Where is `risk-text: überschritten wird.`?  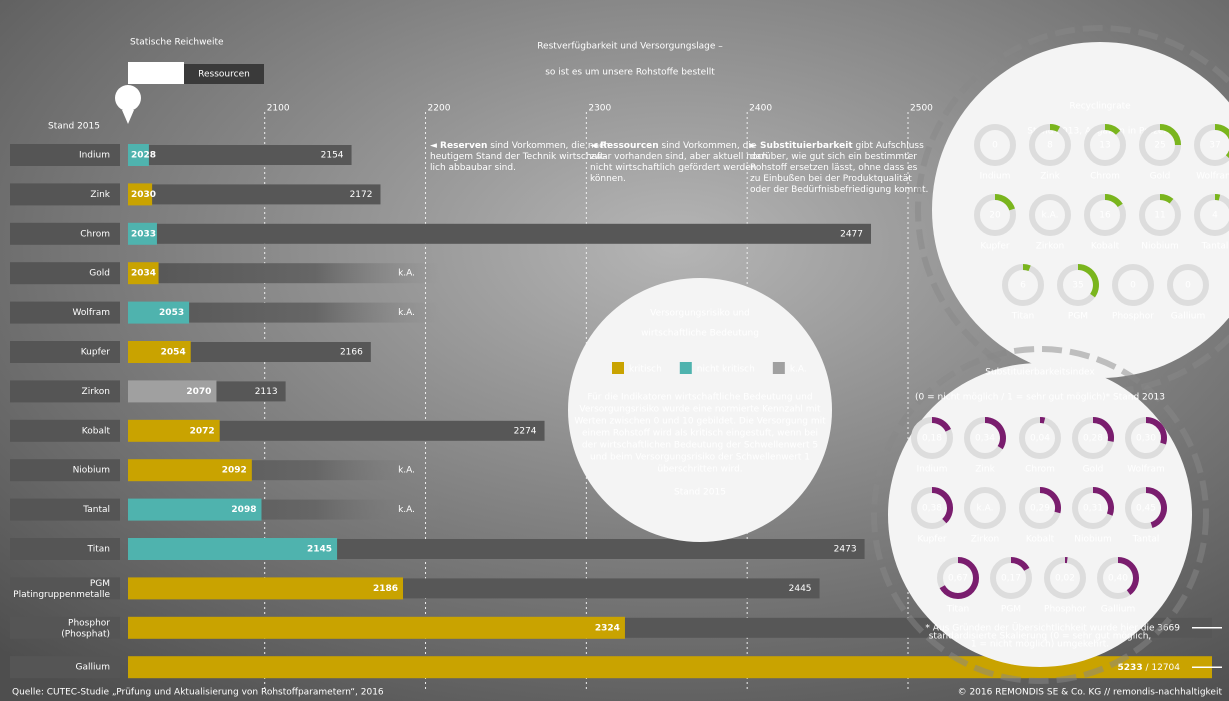 risk-text: überschritten wird. is located at coordinates (699, 470).